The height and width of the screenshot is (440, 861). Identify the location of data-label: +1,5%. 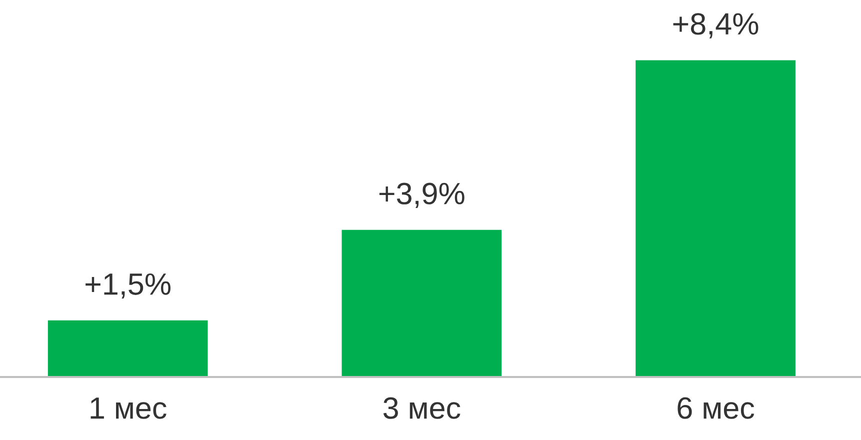
(128, 286).